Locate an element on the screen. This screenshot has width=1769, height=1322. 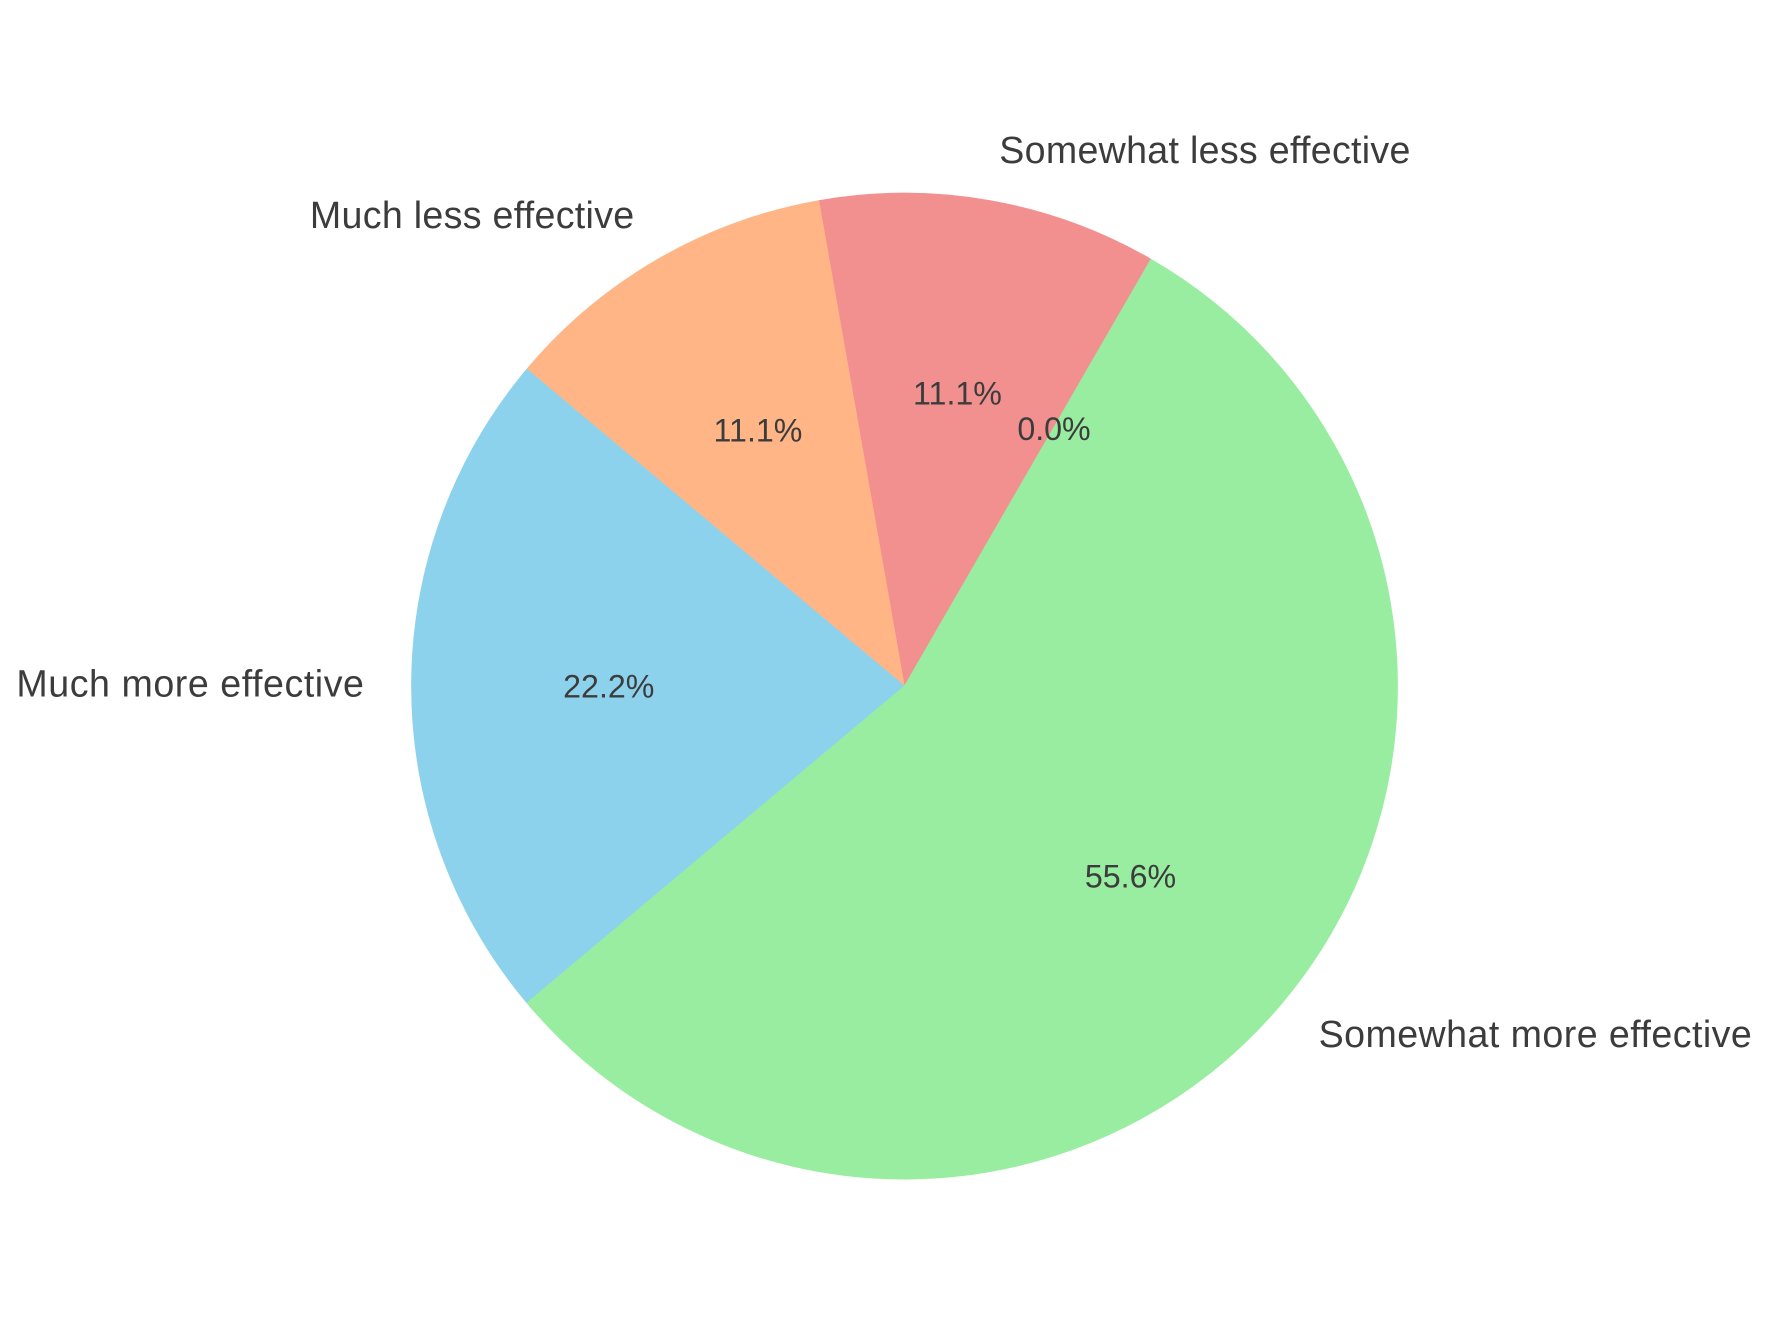
svg-text: Somewhat more effective is located at coordinates (1536, 1034).